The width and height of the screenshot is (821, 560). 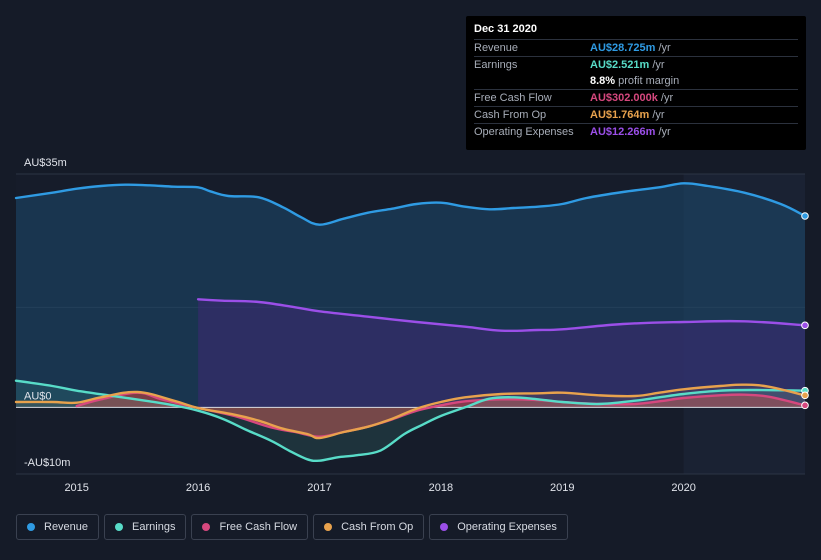 I want to click on tooltip-value: AU$302.000k, so click(x=624, y=98).